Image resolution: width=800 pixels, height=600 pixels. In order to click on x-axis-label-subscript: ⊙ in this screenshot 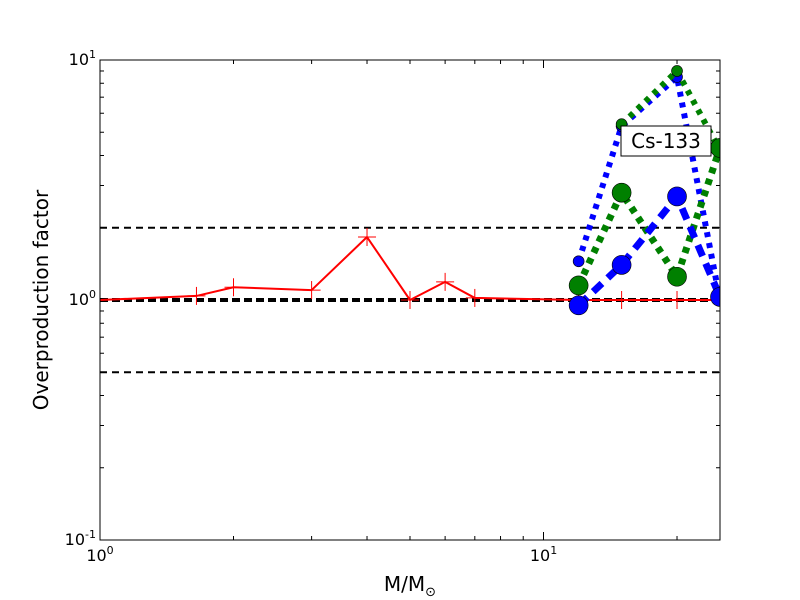, I will do `click(430, 592)`.